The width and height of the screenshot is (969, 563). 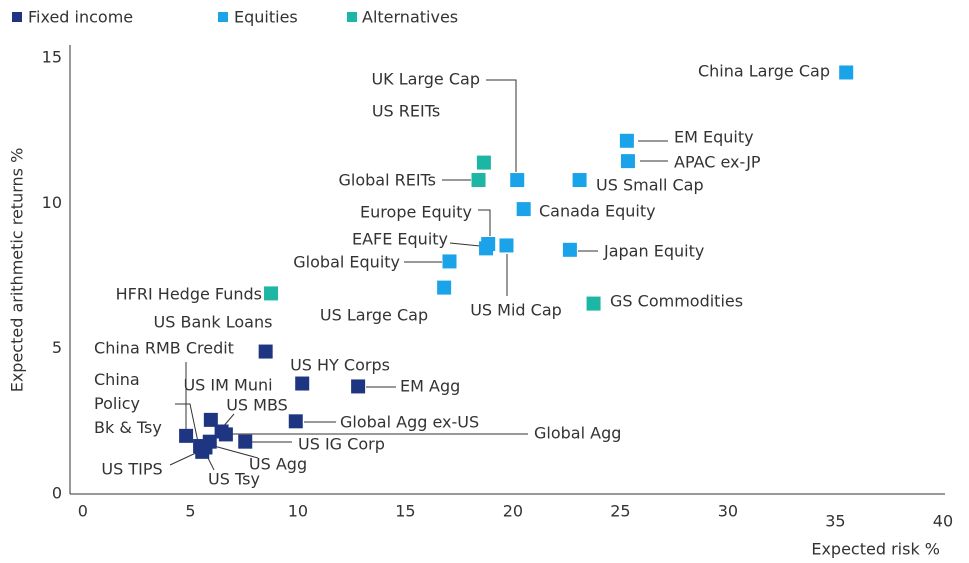 I want to click on y-tick-label: 10, so click(x=52, y=202).